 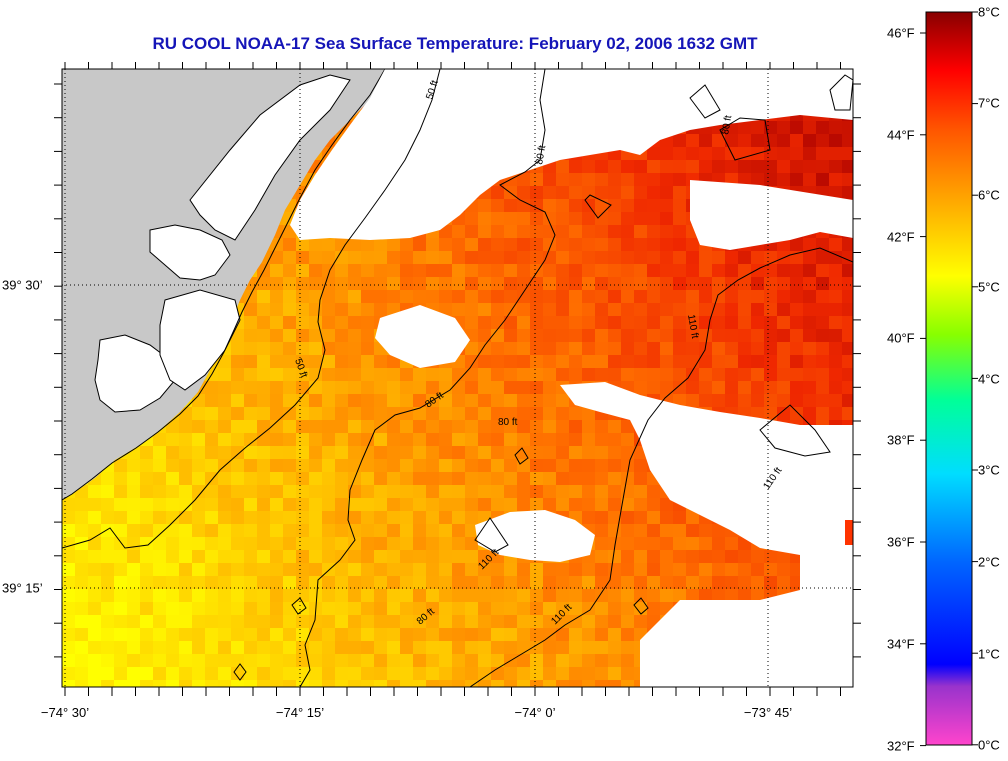 What do you see at coordinates (989, 12) in the screenshot?
I see `colorbar-c-label: 8°C` at bounding box center [989, 12].